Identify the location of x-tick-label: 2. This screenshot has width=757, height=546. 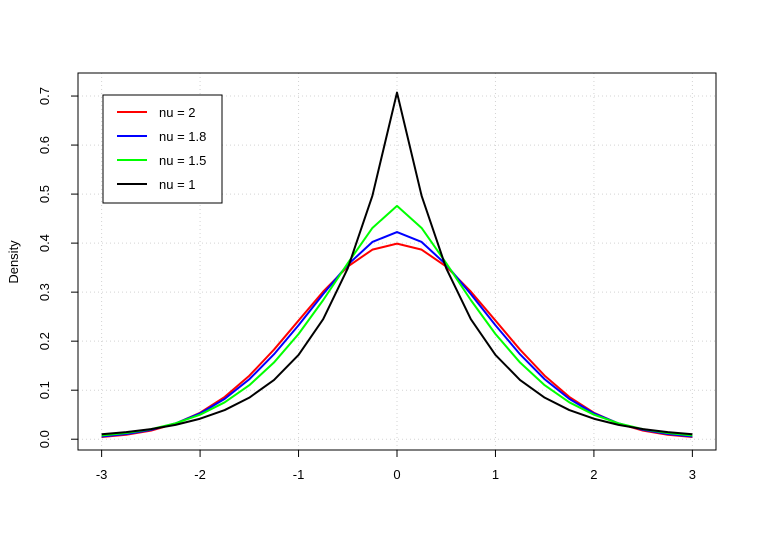
(593, 474).